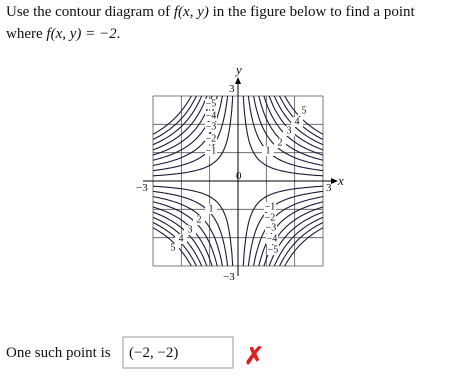 The height and width of the screenshot is (388, 474). Describe the element at coordinates (254, 356) in the screenshot. I see `incorrect-mark: ✗` at that location.